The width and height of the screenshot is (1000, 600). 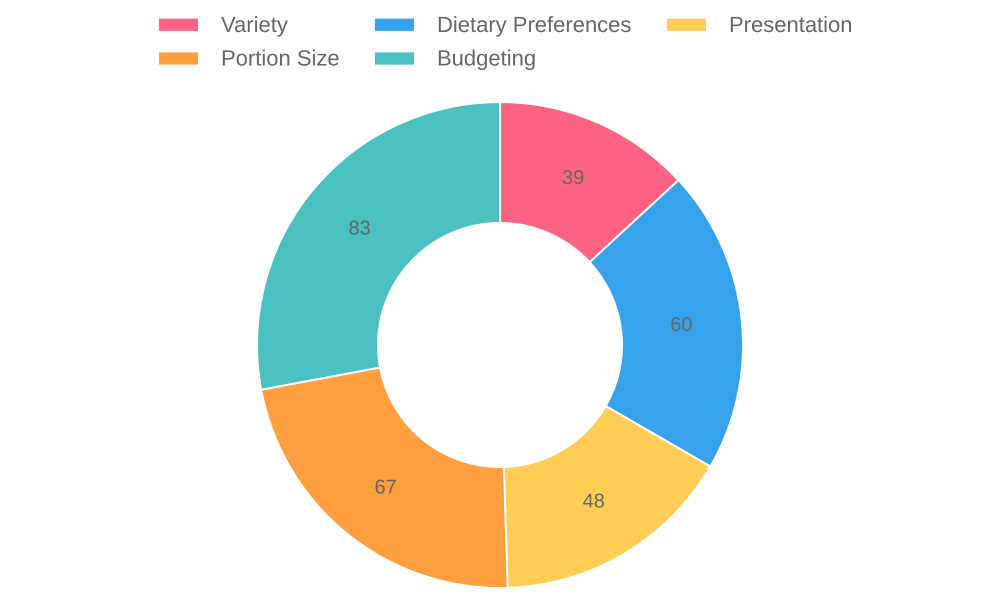 What do you see at coordinates (385, 487) in the screenshot?
I see `data-label: 67` at bounding box center [385, 487].